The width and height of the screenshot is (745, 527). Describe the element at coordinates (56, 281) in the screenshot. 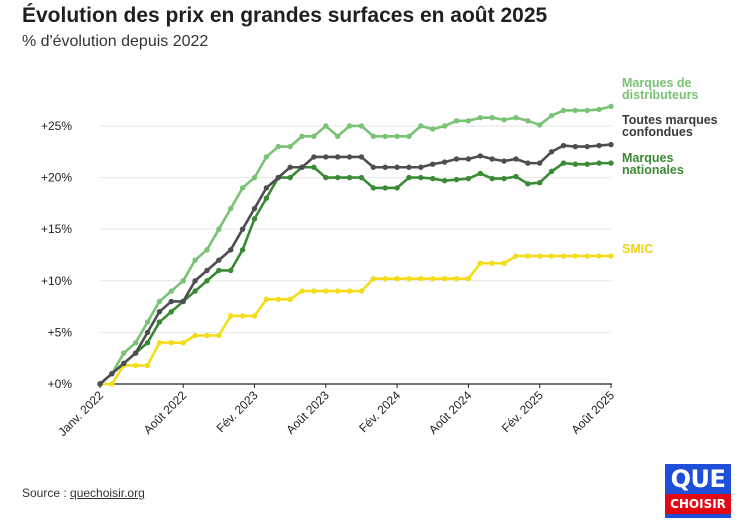

I see `y-tick-label: +10%` at that location.